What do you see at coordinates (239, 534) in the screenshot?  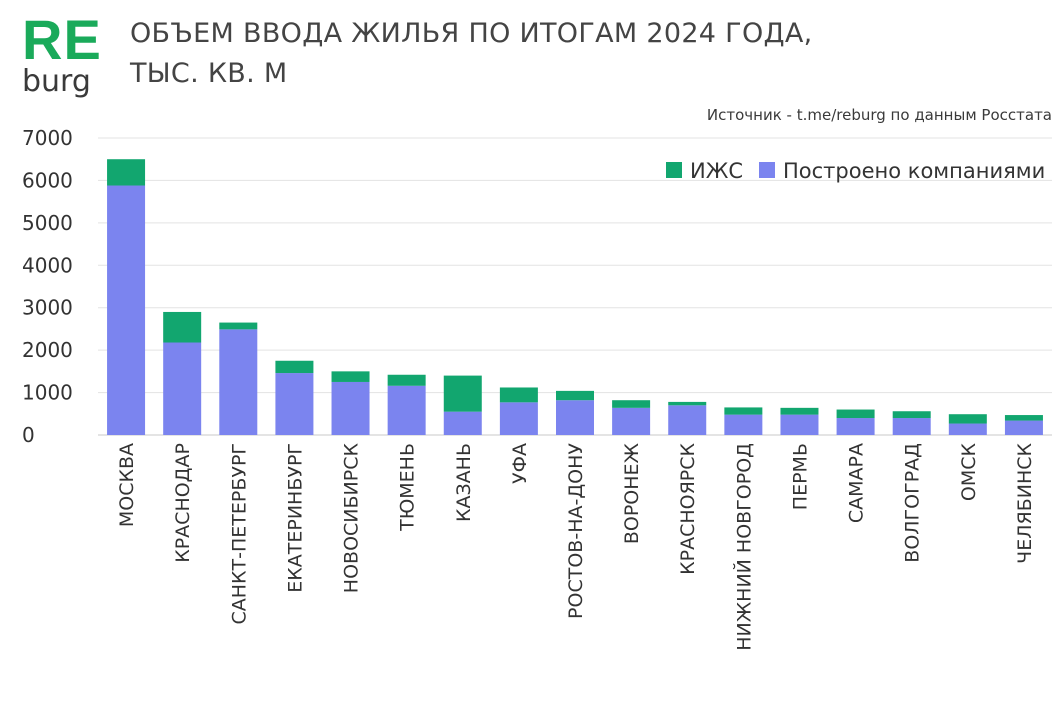 I see `x-tick-label: САНКТ-ПЕТЕРБУРГ` at bounding box center [239, 534].